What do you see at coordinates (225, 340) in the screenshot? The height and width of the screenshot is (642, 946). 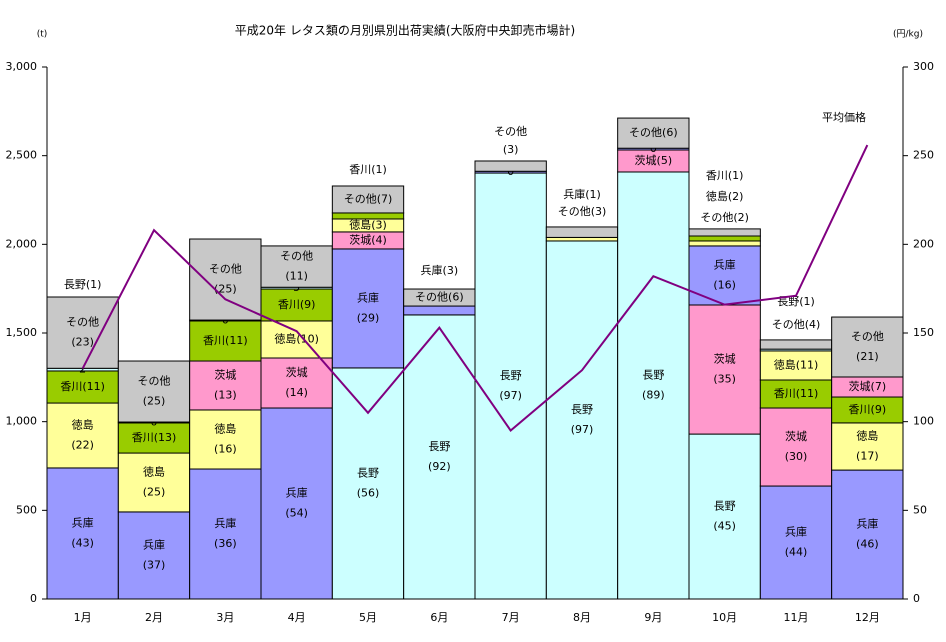 I see `segment-label: 香川(11)` at bounding box center [225, 340].